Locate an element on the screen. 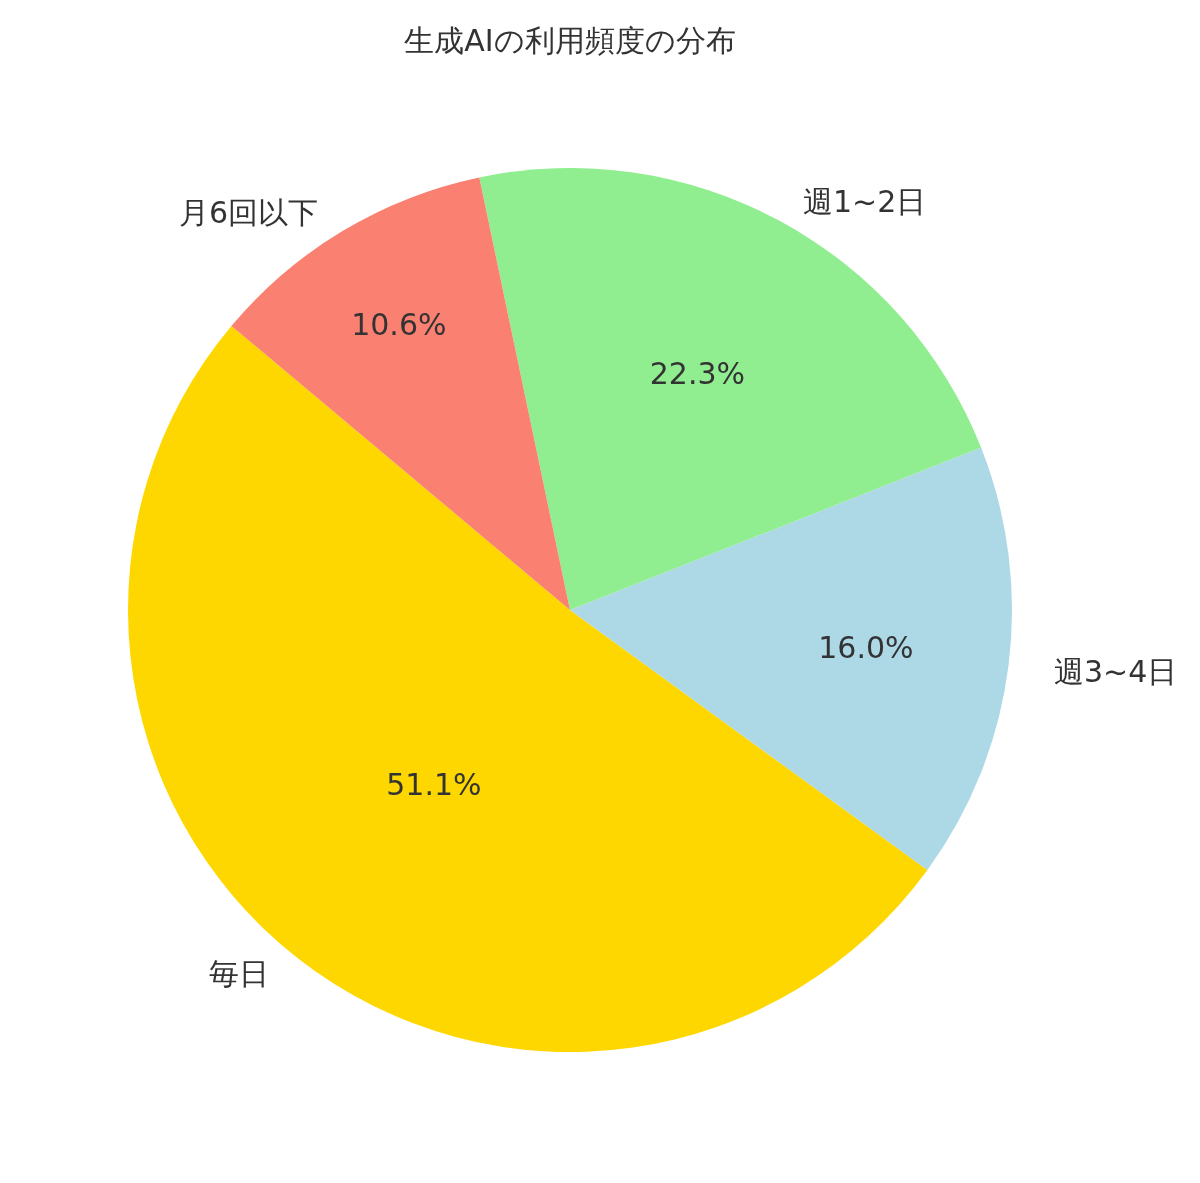 This screenshot has height=1183, width=1200. data-label: 51.1% is located at coordinates (434, 784).